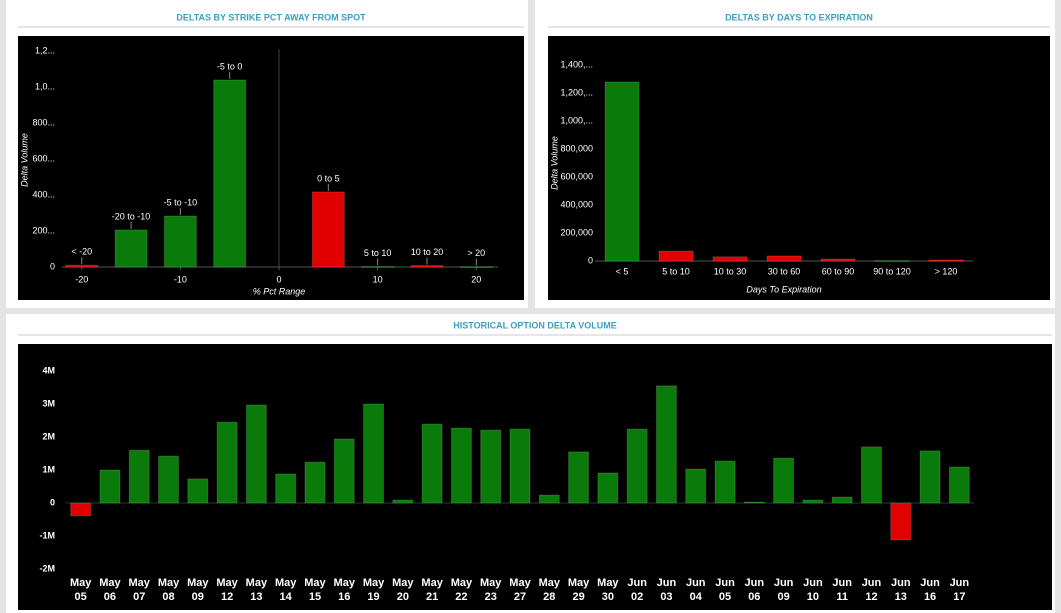 The width and height of the screenshot is (1061, 613). I want to click on bar-label: -20 to -10, so click(131, 216).